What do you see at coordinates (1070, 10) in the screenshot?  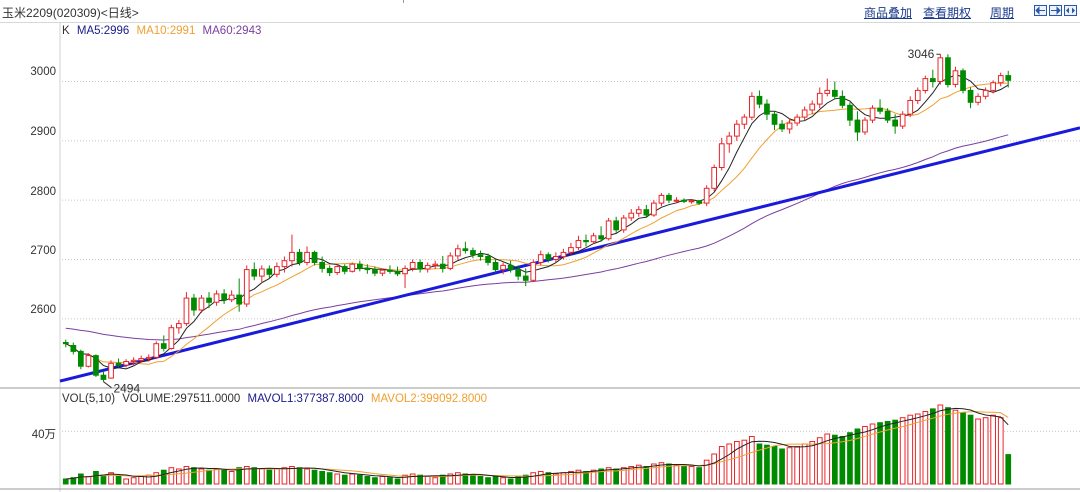 I see `scroll-button` at bounding box center [1070, 10].